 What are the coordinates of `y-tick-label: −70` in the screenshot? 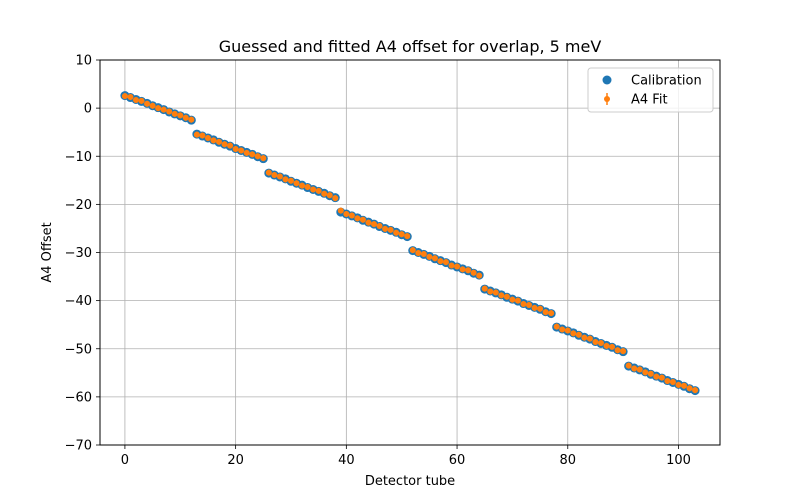 It's located at (78, 446).